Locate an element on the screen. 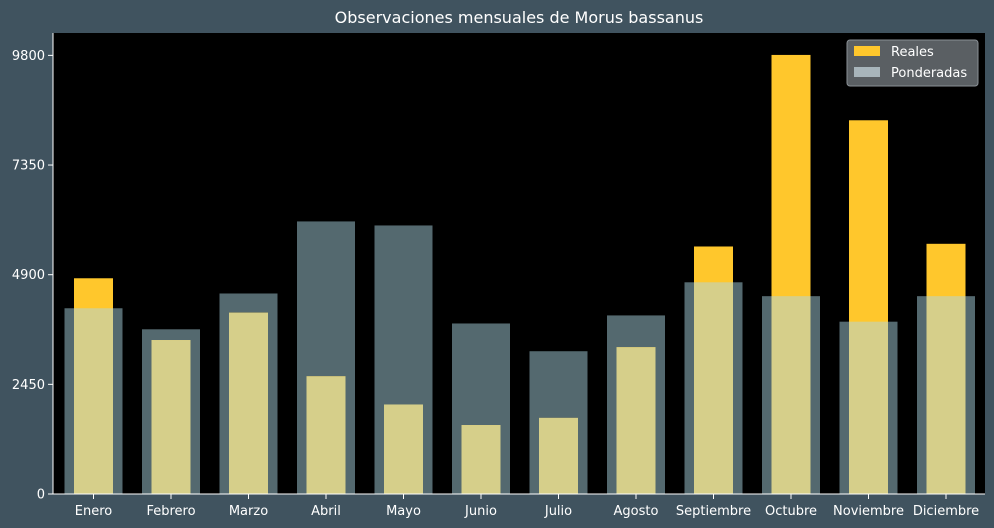 The width and height of the screenshot is (994, 528). y-tick-label: 7350 is located at coordinates (28, 166).